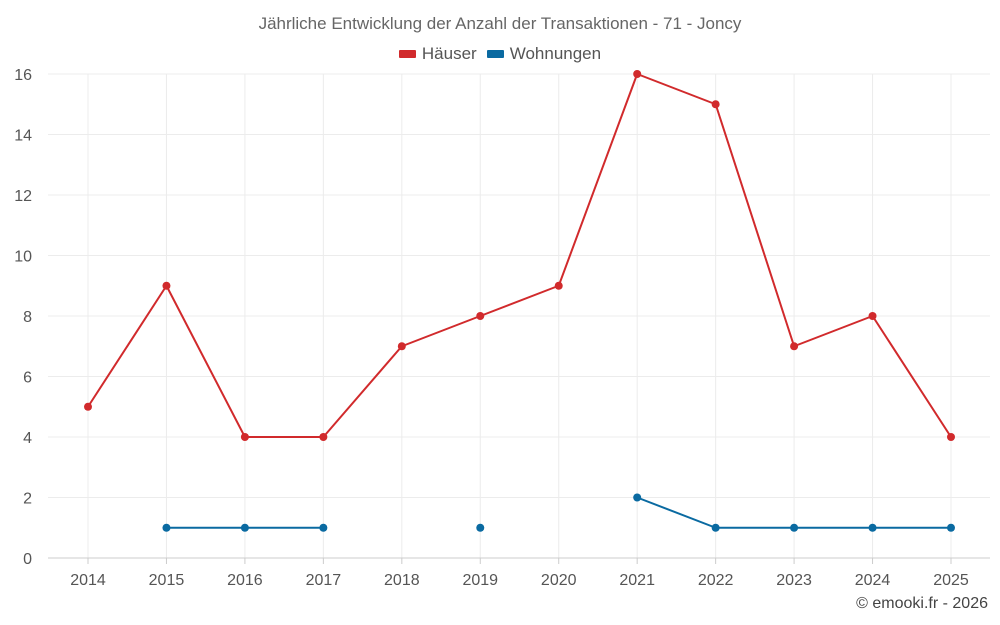 This screenshot has height=625, width=1000. Describe the element at coordinates (872, 527) in the screenshot. I see `series-1-point-2024` at that location.